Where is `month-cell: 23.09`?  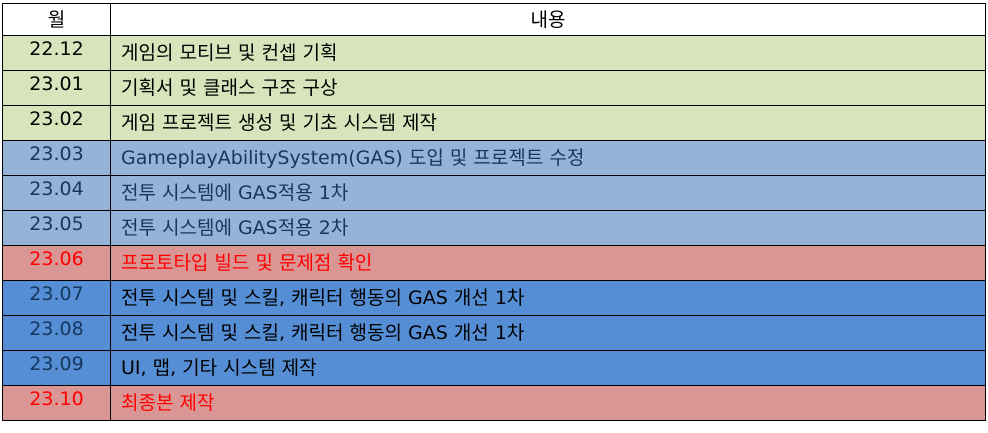
month-cell: 23.09 is located at coordinates (56, 368).